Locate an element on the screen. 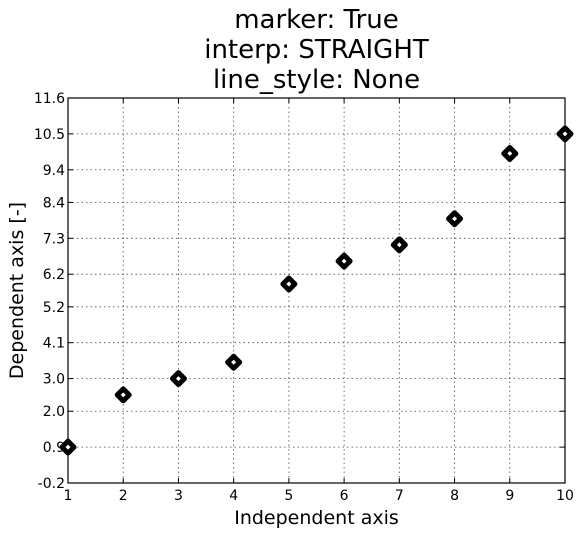 The image size is (581, 535). x-tick-label: 10 is located at coordinates (565, 496).